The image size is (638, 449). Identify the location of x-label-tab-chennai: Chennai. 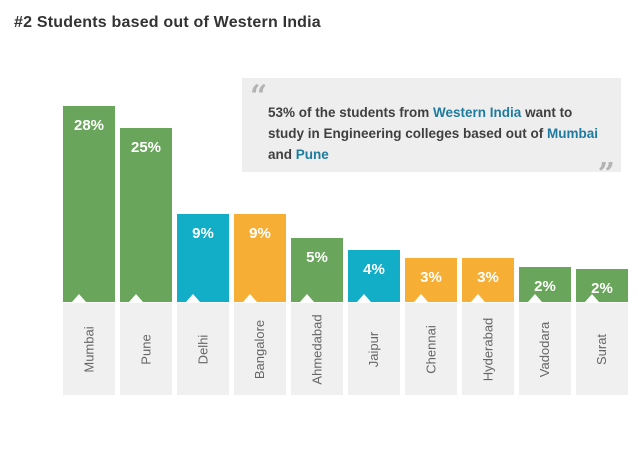
(431, 349).